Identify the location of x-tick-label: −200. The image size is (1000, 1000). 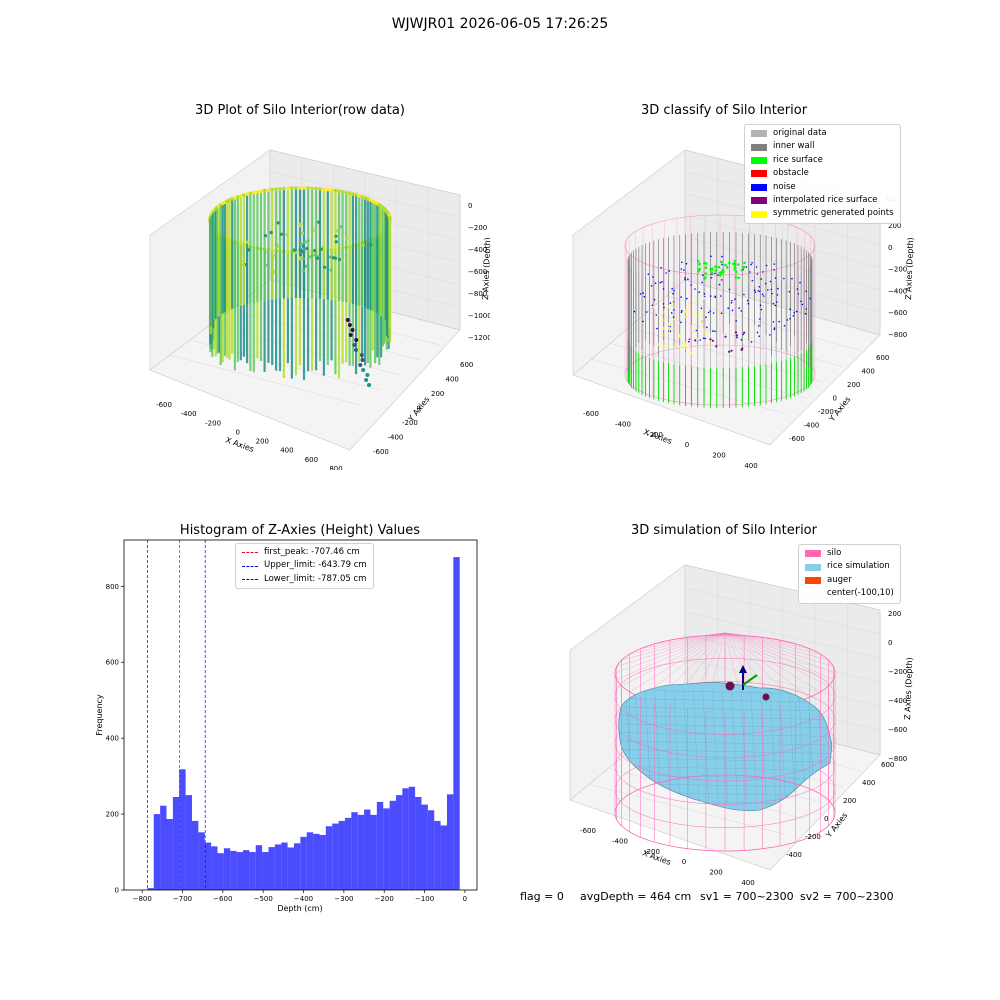
(384, 899).